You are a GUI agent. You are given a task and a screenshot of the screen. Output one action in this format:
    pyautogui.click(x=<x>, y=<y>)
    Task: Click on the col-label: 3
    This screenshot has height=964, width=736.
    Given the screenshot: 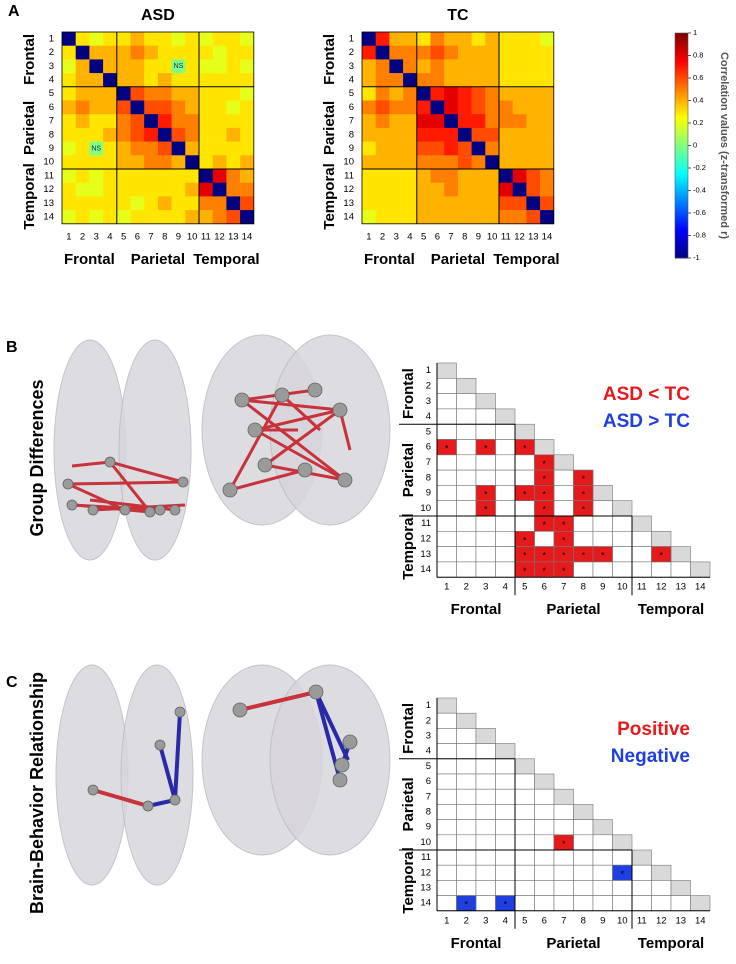 What is the action you would take?
    pyautogui.click(x=485, y=920)
    